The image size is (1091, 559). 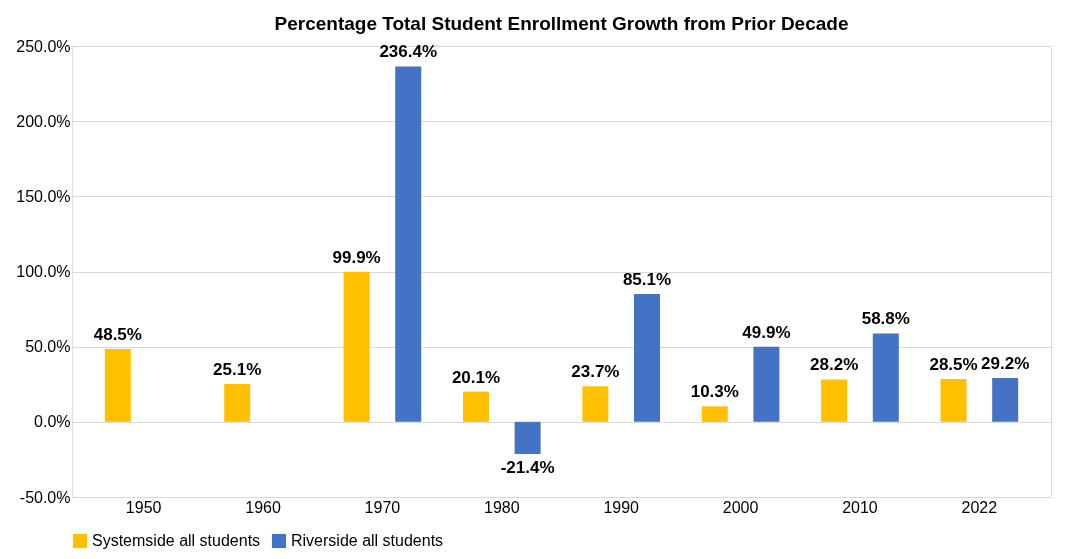 What do you see at coordinates (979, 507) in the screenshot?
I see `x-tick-label: 2022` at bounding box center [979, 507].